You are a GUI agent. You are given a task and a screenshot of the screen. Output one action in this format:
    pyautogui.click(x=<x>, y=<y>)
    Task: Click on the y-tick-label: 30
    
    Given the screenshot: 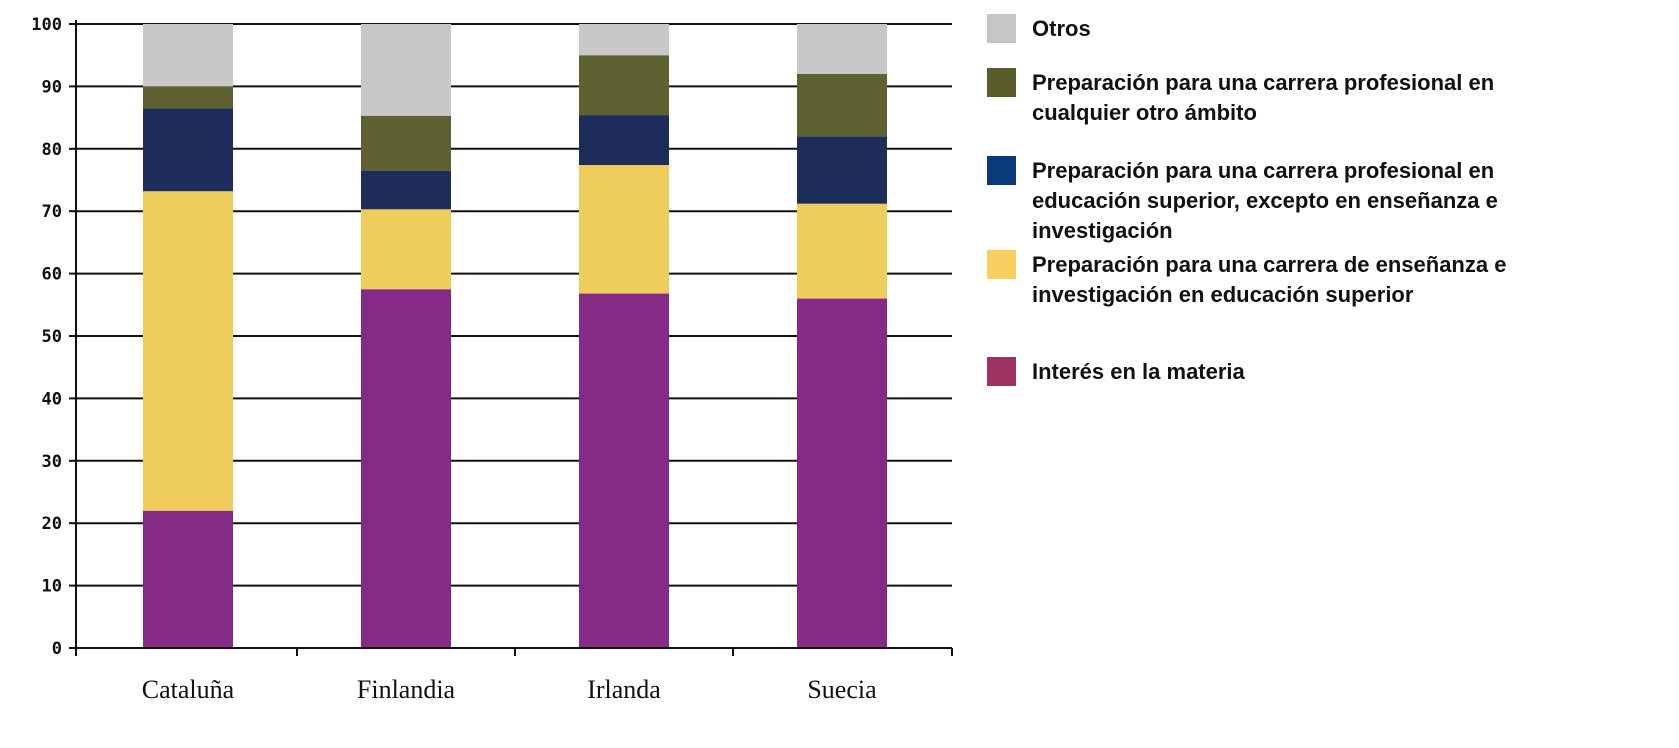 What is the action you would take?
    pyautogui.click(x=52, y=462)
    